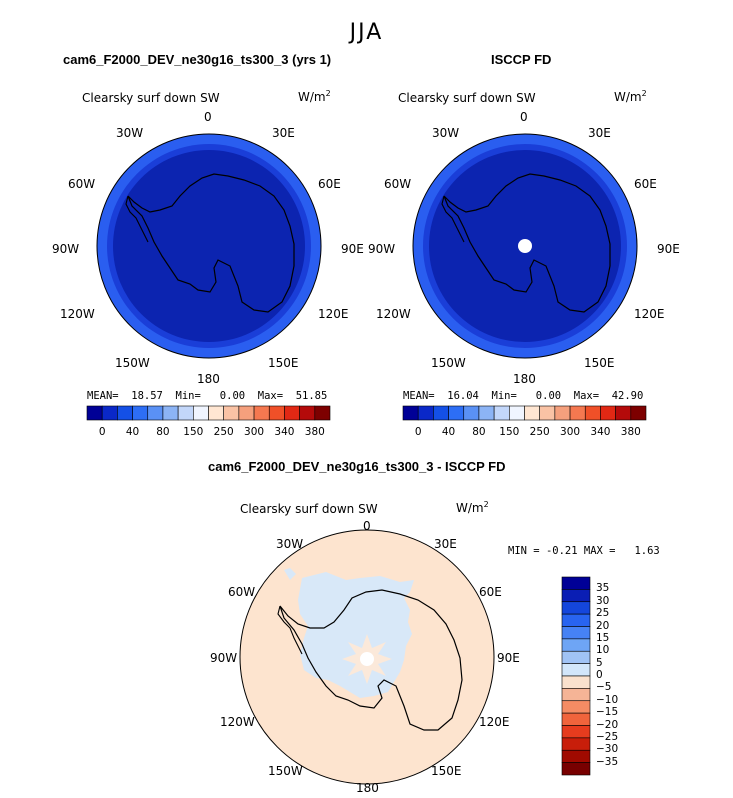 The height and width of the screenshot is (798, 733). What do you see at coordinates (290, 574) in the screenshot?
I see `diff-negative-patch` at bounding box center [290, 574].